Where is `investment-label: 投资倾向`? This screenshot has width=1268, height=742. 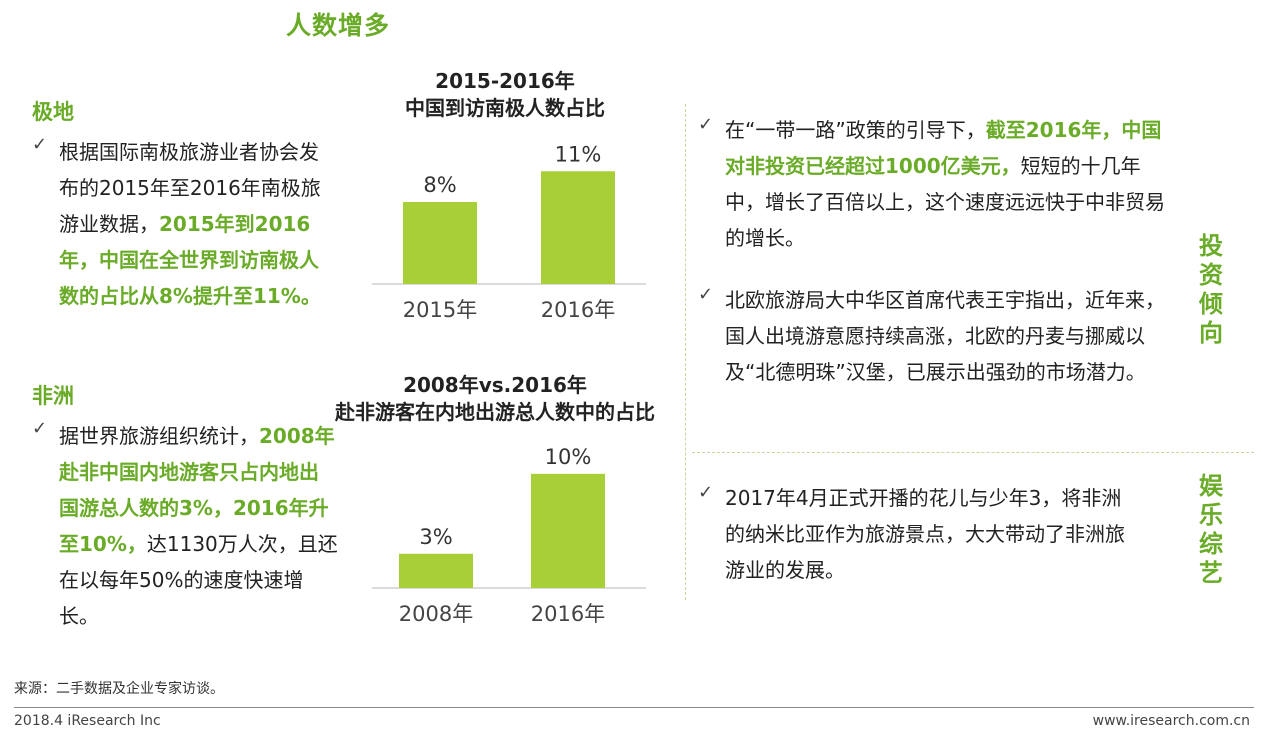 investment-label: 投资倾向 is located at coordinates (1211, 289).